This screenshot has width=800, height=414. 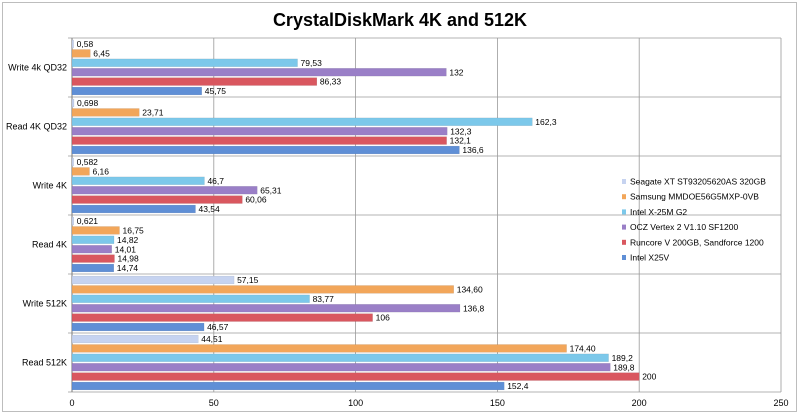 What do you see at coordinates (271, 190) in the screenshot?
I see `data-label: 65,31` at bounding box center [271, 190].